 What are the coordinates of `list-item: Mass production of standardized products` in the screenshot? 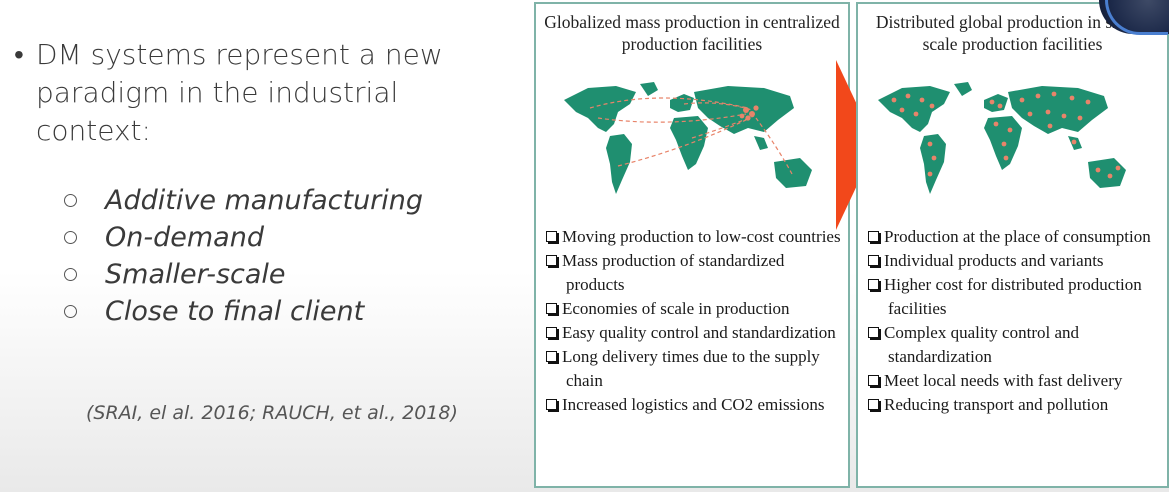 It's located at (695, 273).